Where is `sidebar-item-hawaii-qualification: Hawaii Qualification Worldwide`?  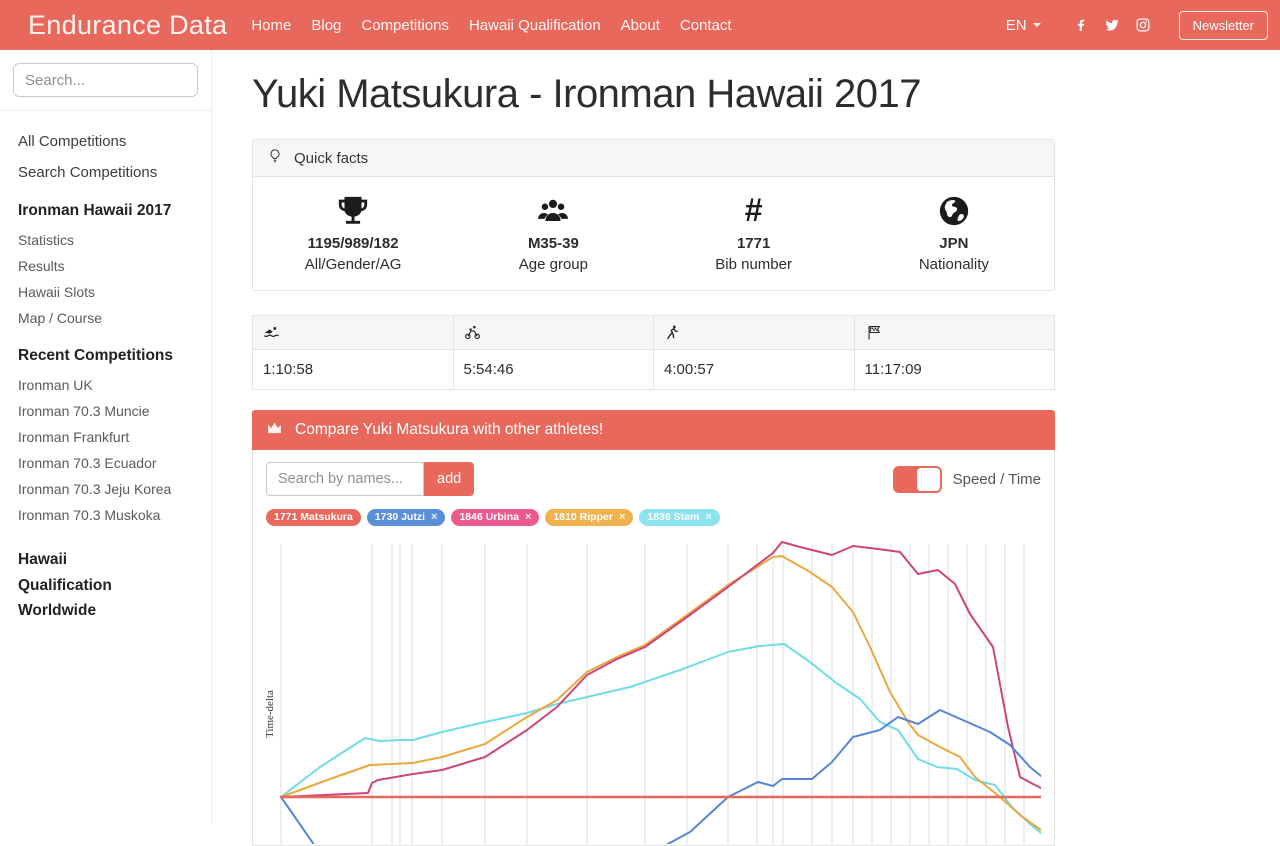 sidebar-item-hawaii-qualification: Hawaii Qualification Worldwide is located at coordinates (65, 585).